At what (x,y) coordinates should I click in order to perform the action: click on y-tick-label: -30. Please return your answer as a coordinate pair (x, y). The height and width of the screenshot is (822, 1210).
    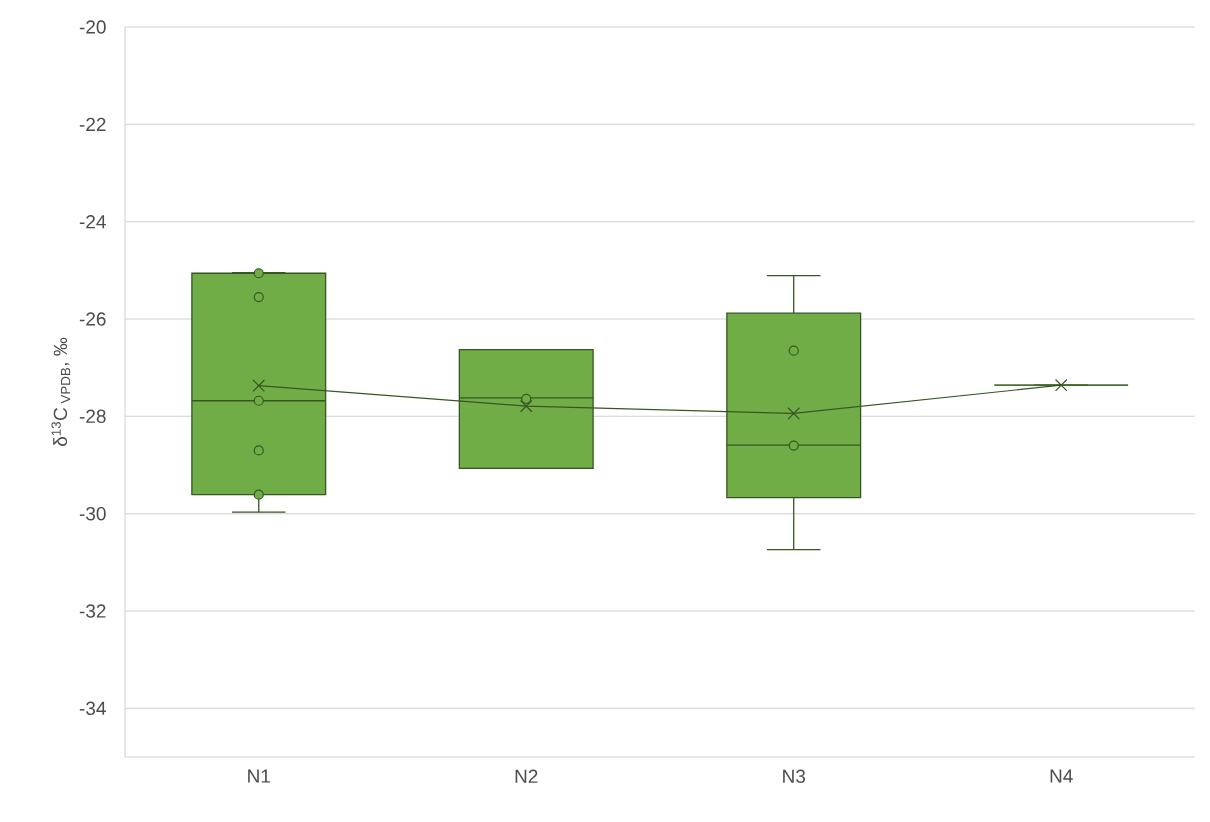
    Looking at the image, I should click on (92, 513).